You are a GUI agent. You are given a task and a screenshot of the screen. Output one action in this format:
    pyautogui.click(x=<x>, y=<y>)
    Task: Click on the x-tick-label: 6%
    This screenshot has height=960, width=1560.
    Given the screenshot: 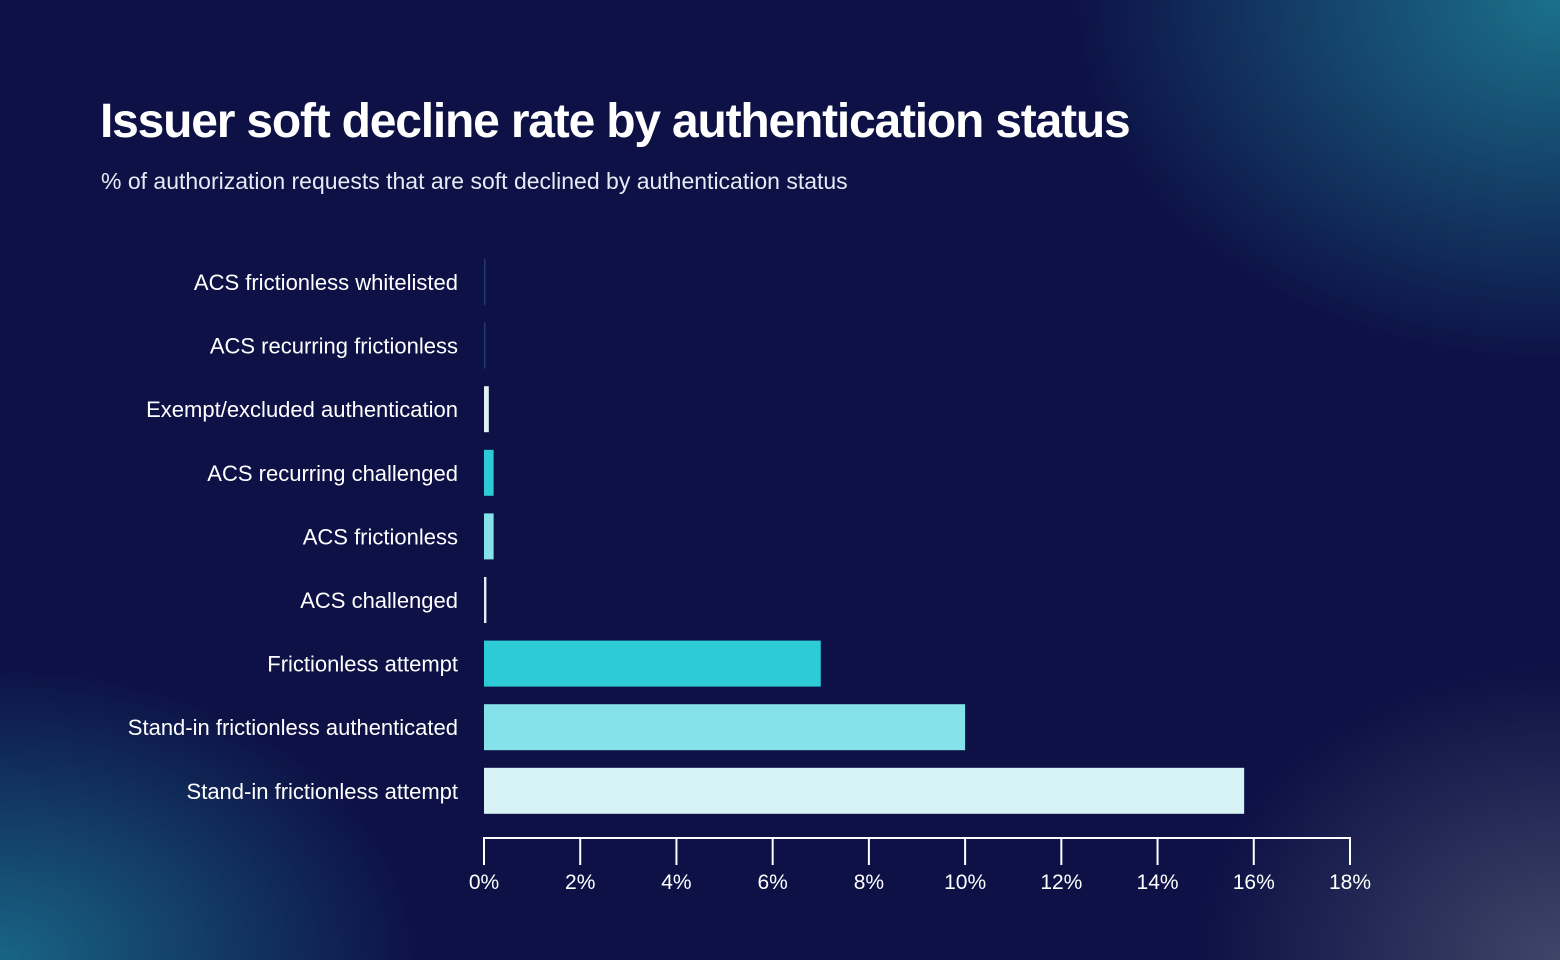 What is the action you would take?
    pyautogui.click(x=772, y=882)
    